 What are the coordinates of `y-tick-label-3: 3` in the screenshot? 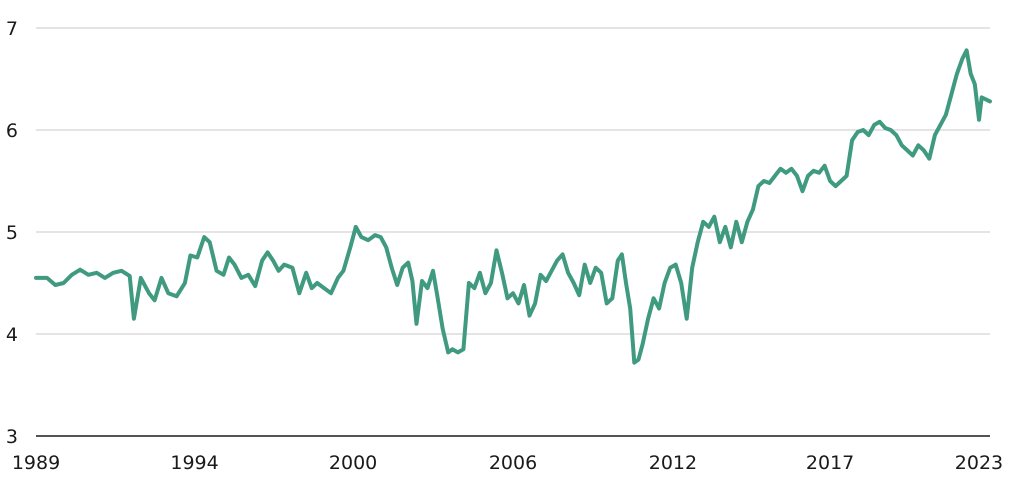 It's located at (12, 437).